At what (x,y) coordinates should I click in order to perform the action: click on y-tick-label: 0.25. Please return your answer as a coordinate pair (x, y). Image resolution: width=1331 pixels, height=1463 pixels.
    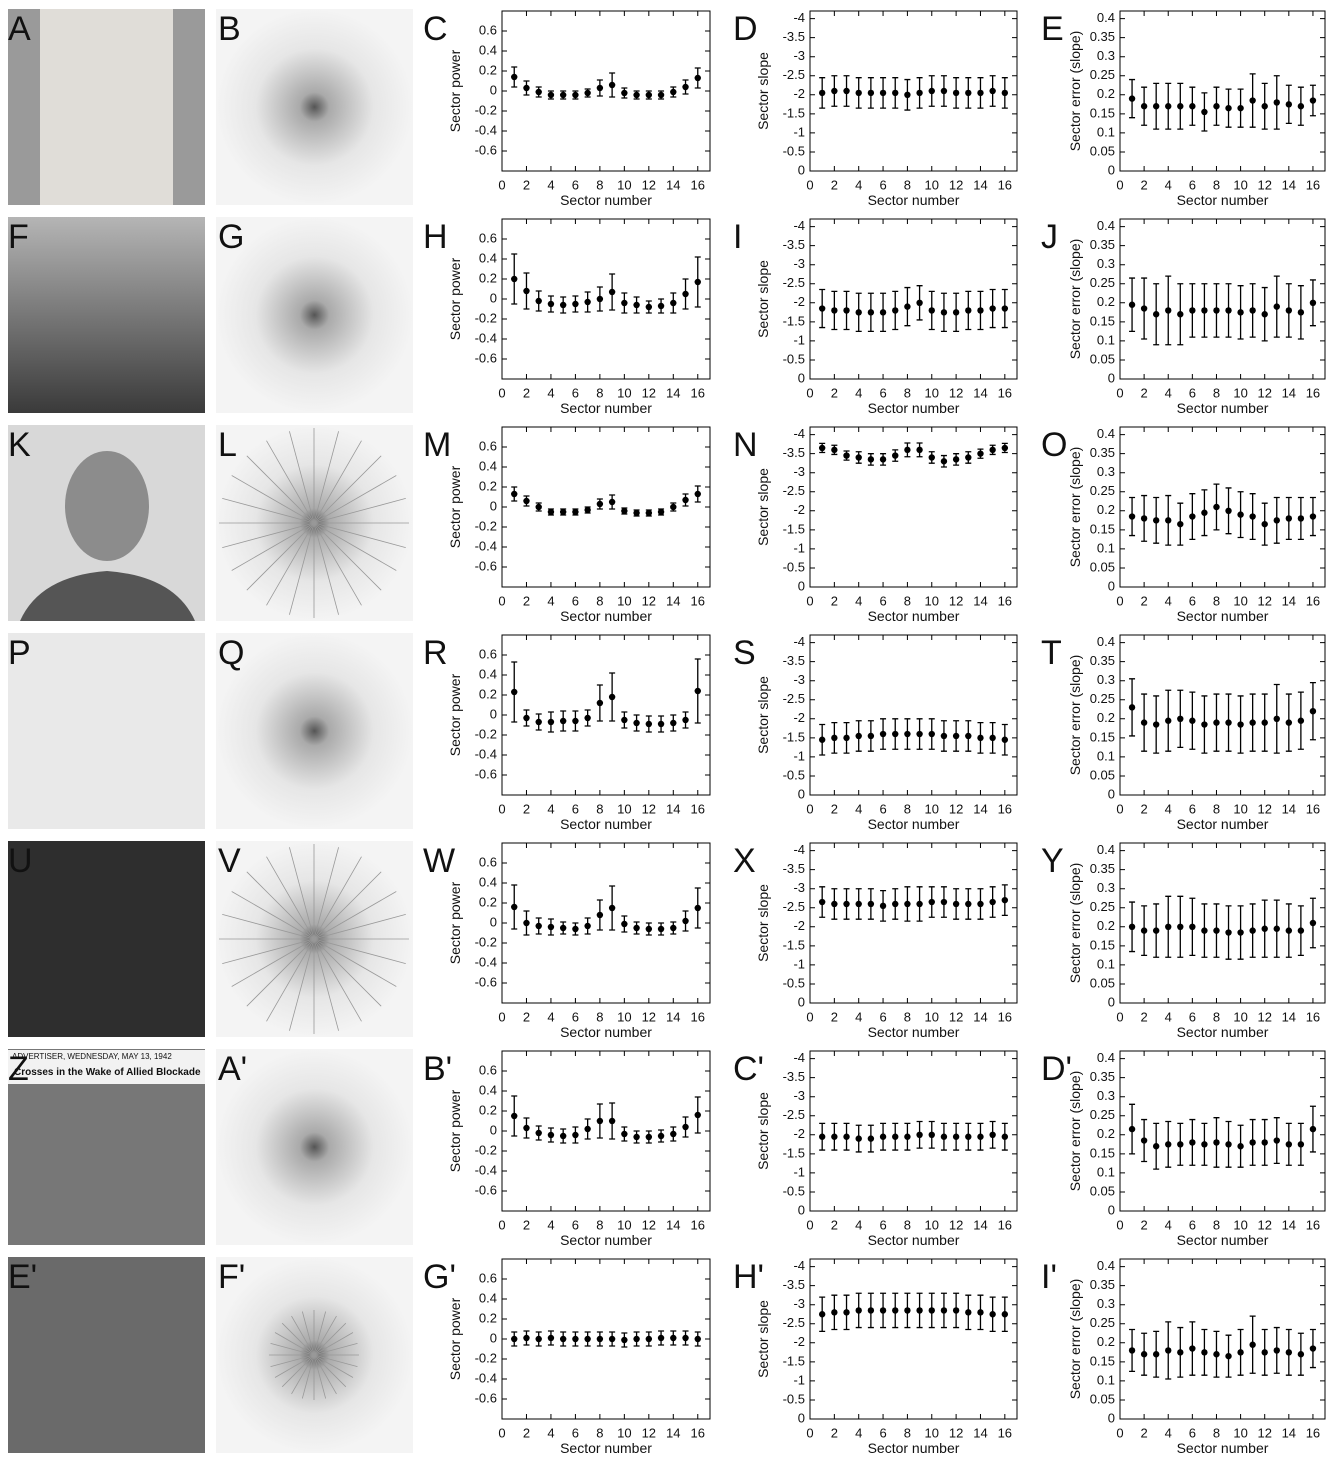
    Looking at the image, I should click on (1102, 74).